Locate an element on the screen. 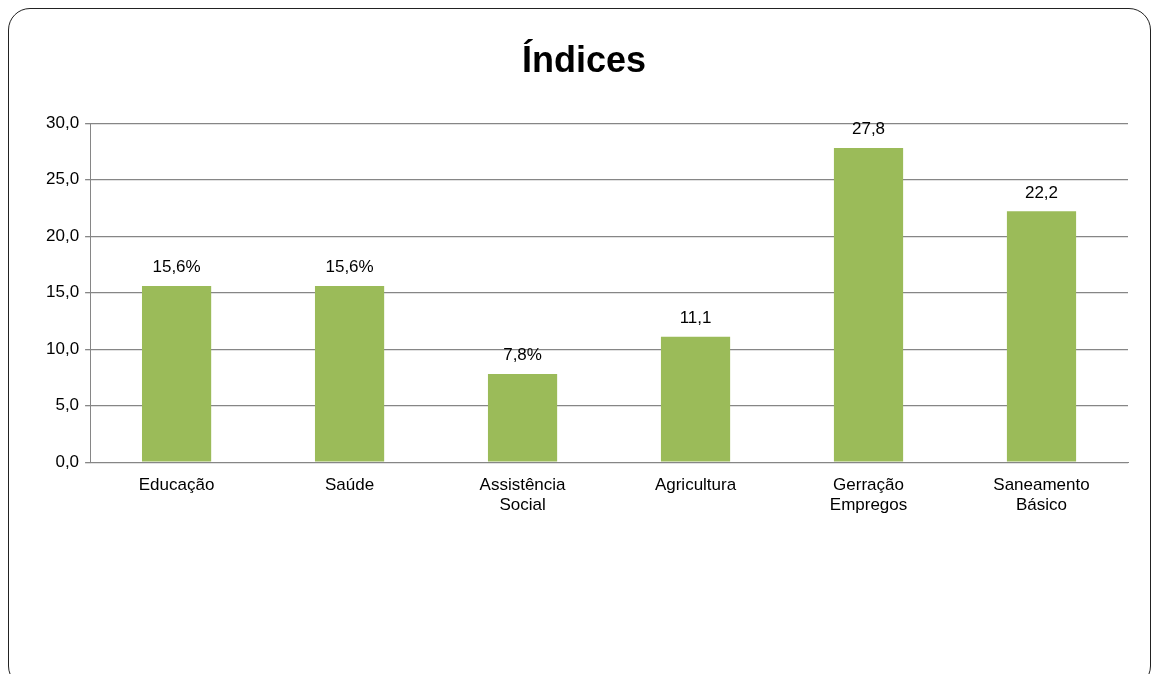 Image resolution: width=1157 pixels, height=674 pixels. x-tick-label: Educação is located at coordinates (176, 485).